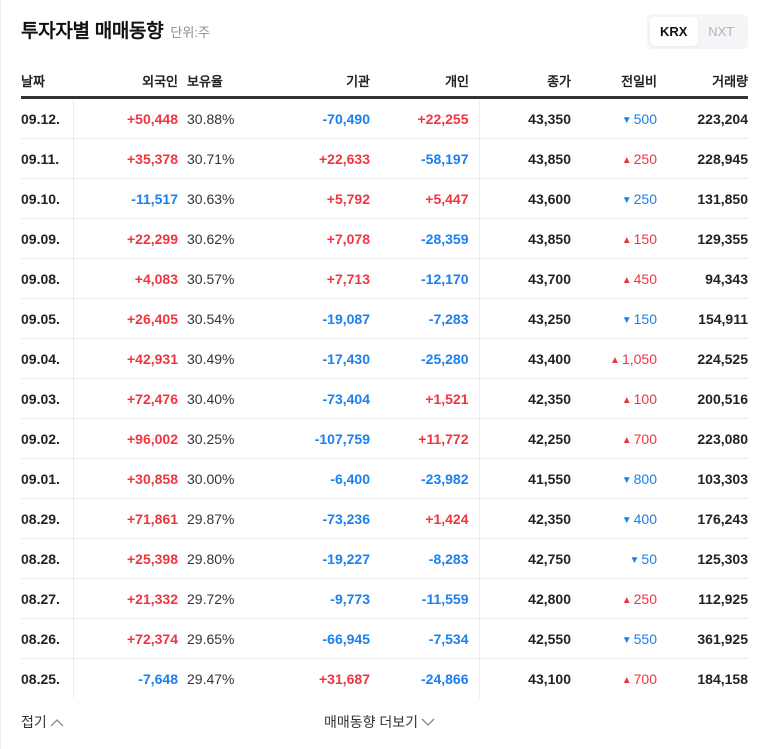 This screenshot has height=749, width=768. What do you see at coordinates (125, 438) in the screenshot?
I see `cell-foreign: +96,002` at bounding box center [125, 438].